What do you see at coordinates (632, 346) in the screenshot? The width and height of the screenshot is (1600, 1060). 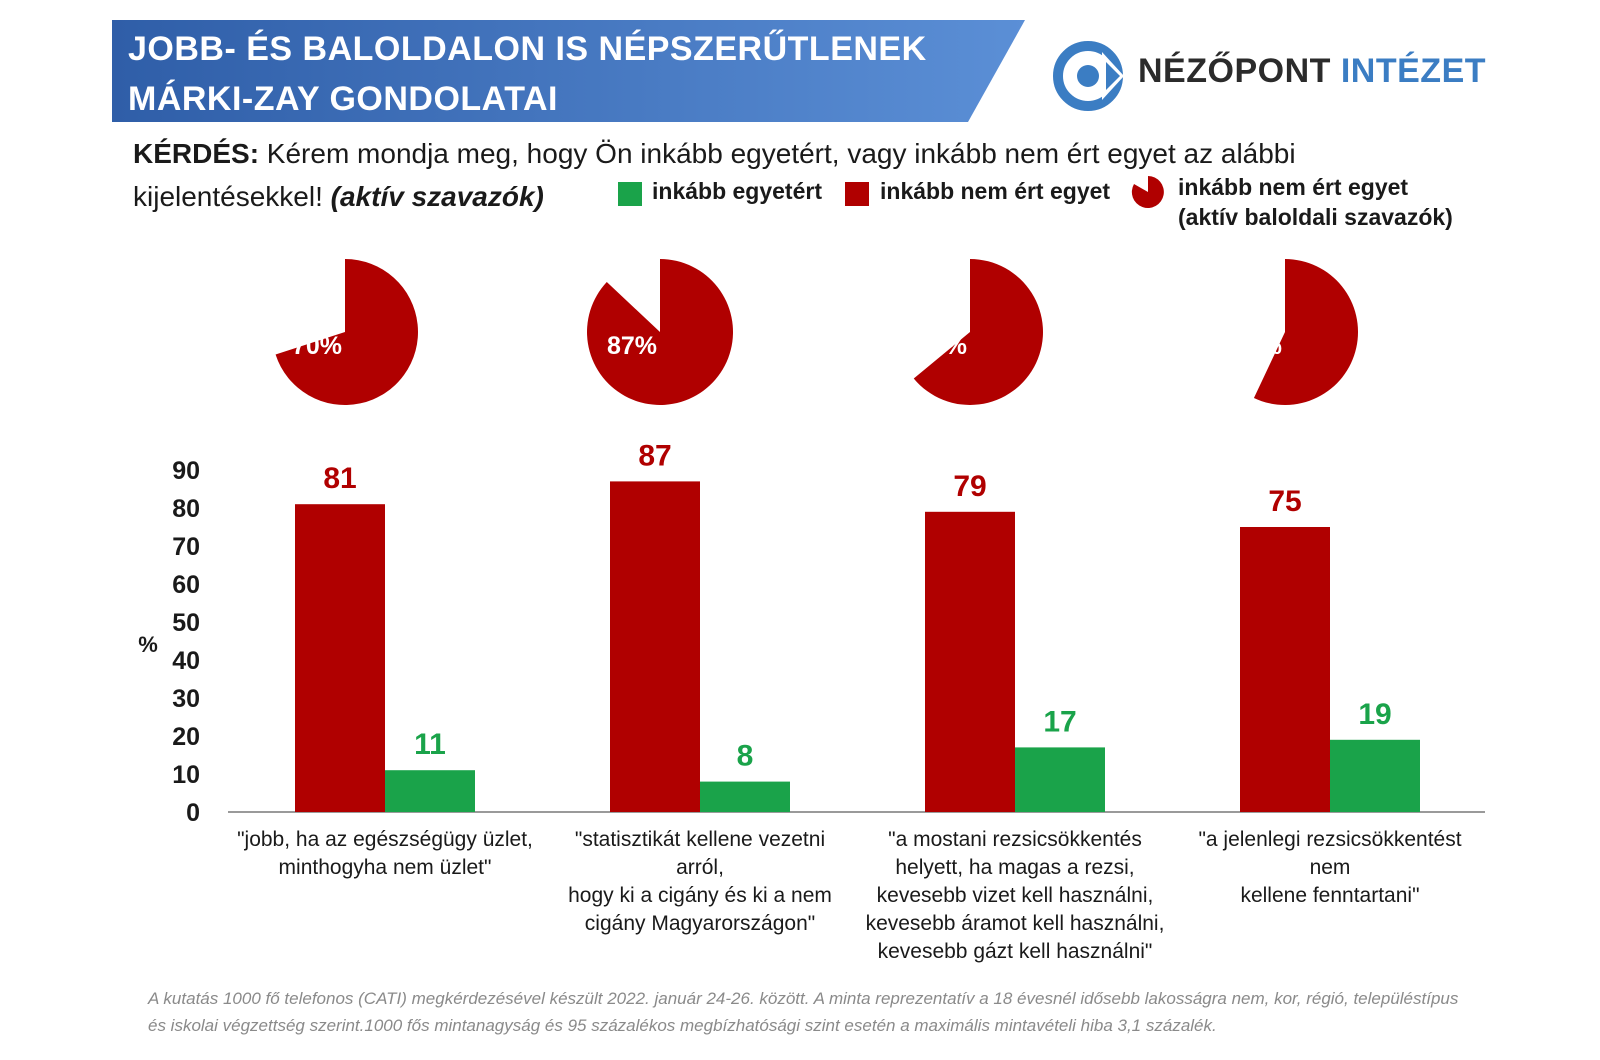 I see `pie-label: 87%` at bounding box center [632, 346].